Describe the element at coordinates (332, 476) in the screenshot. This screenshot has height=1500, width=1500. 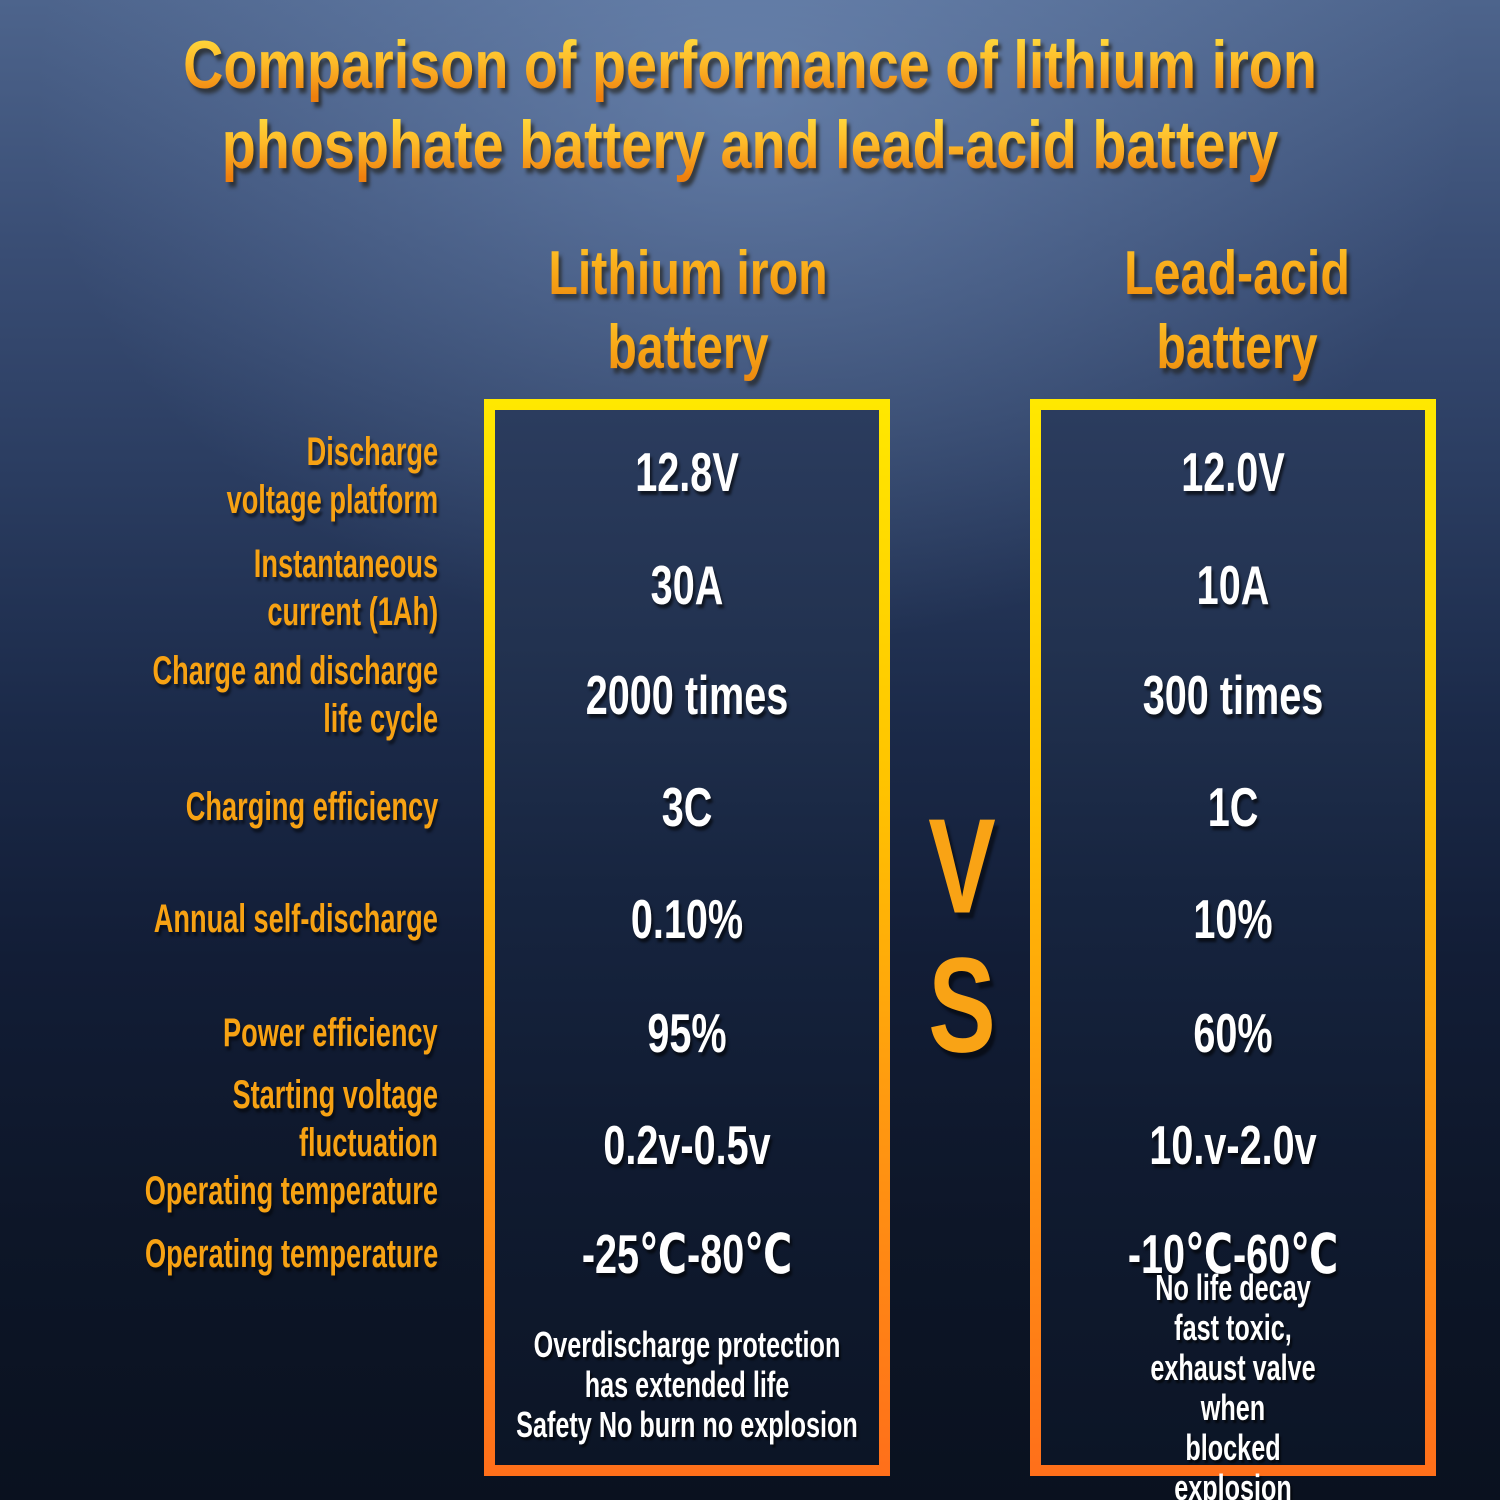
I see `row-label-discharge-voltage-platform: Discharge voltage platform` at that location.